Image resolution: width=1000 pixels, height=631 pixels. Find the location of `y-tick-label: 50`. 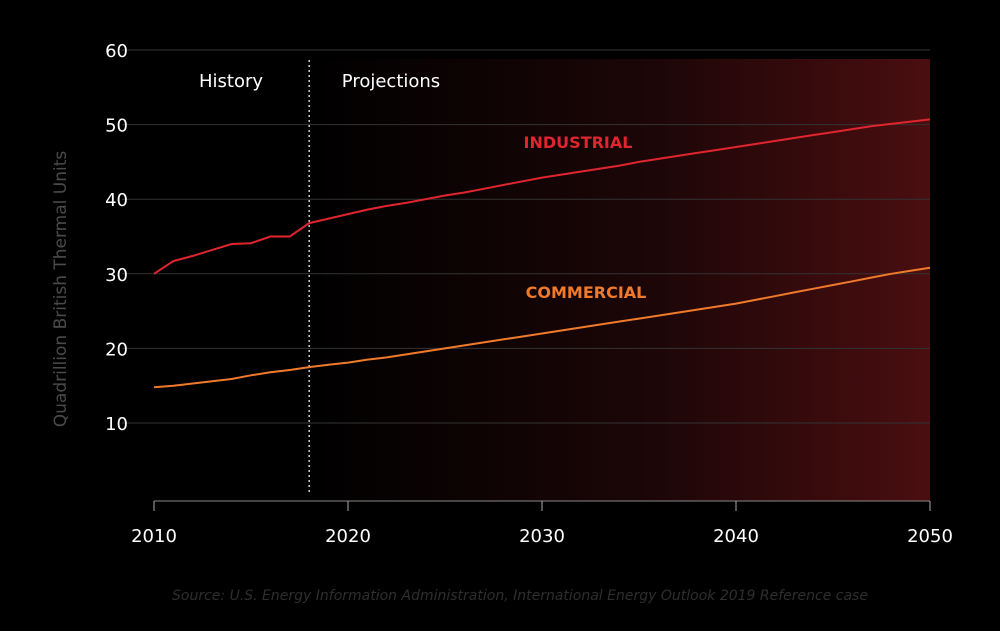

y-tick-label: 50 is located at coordinates (116, 126).